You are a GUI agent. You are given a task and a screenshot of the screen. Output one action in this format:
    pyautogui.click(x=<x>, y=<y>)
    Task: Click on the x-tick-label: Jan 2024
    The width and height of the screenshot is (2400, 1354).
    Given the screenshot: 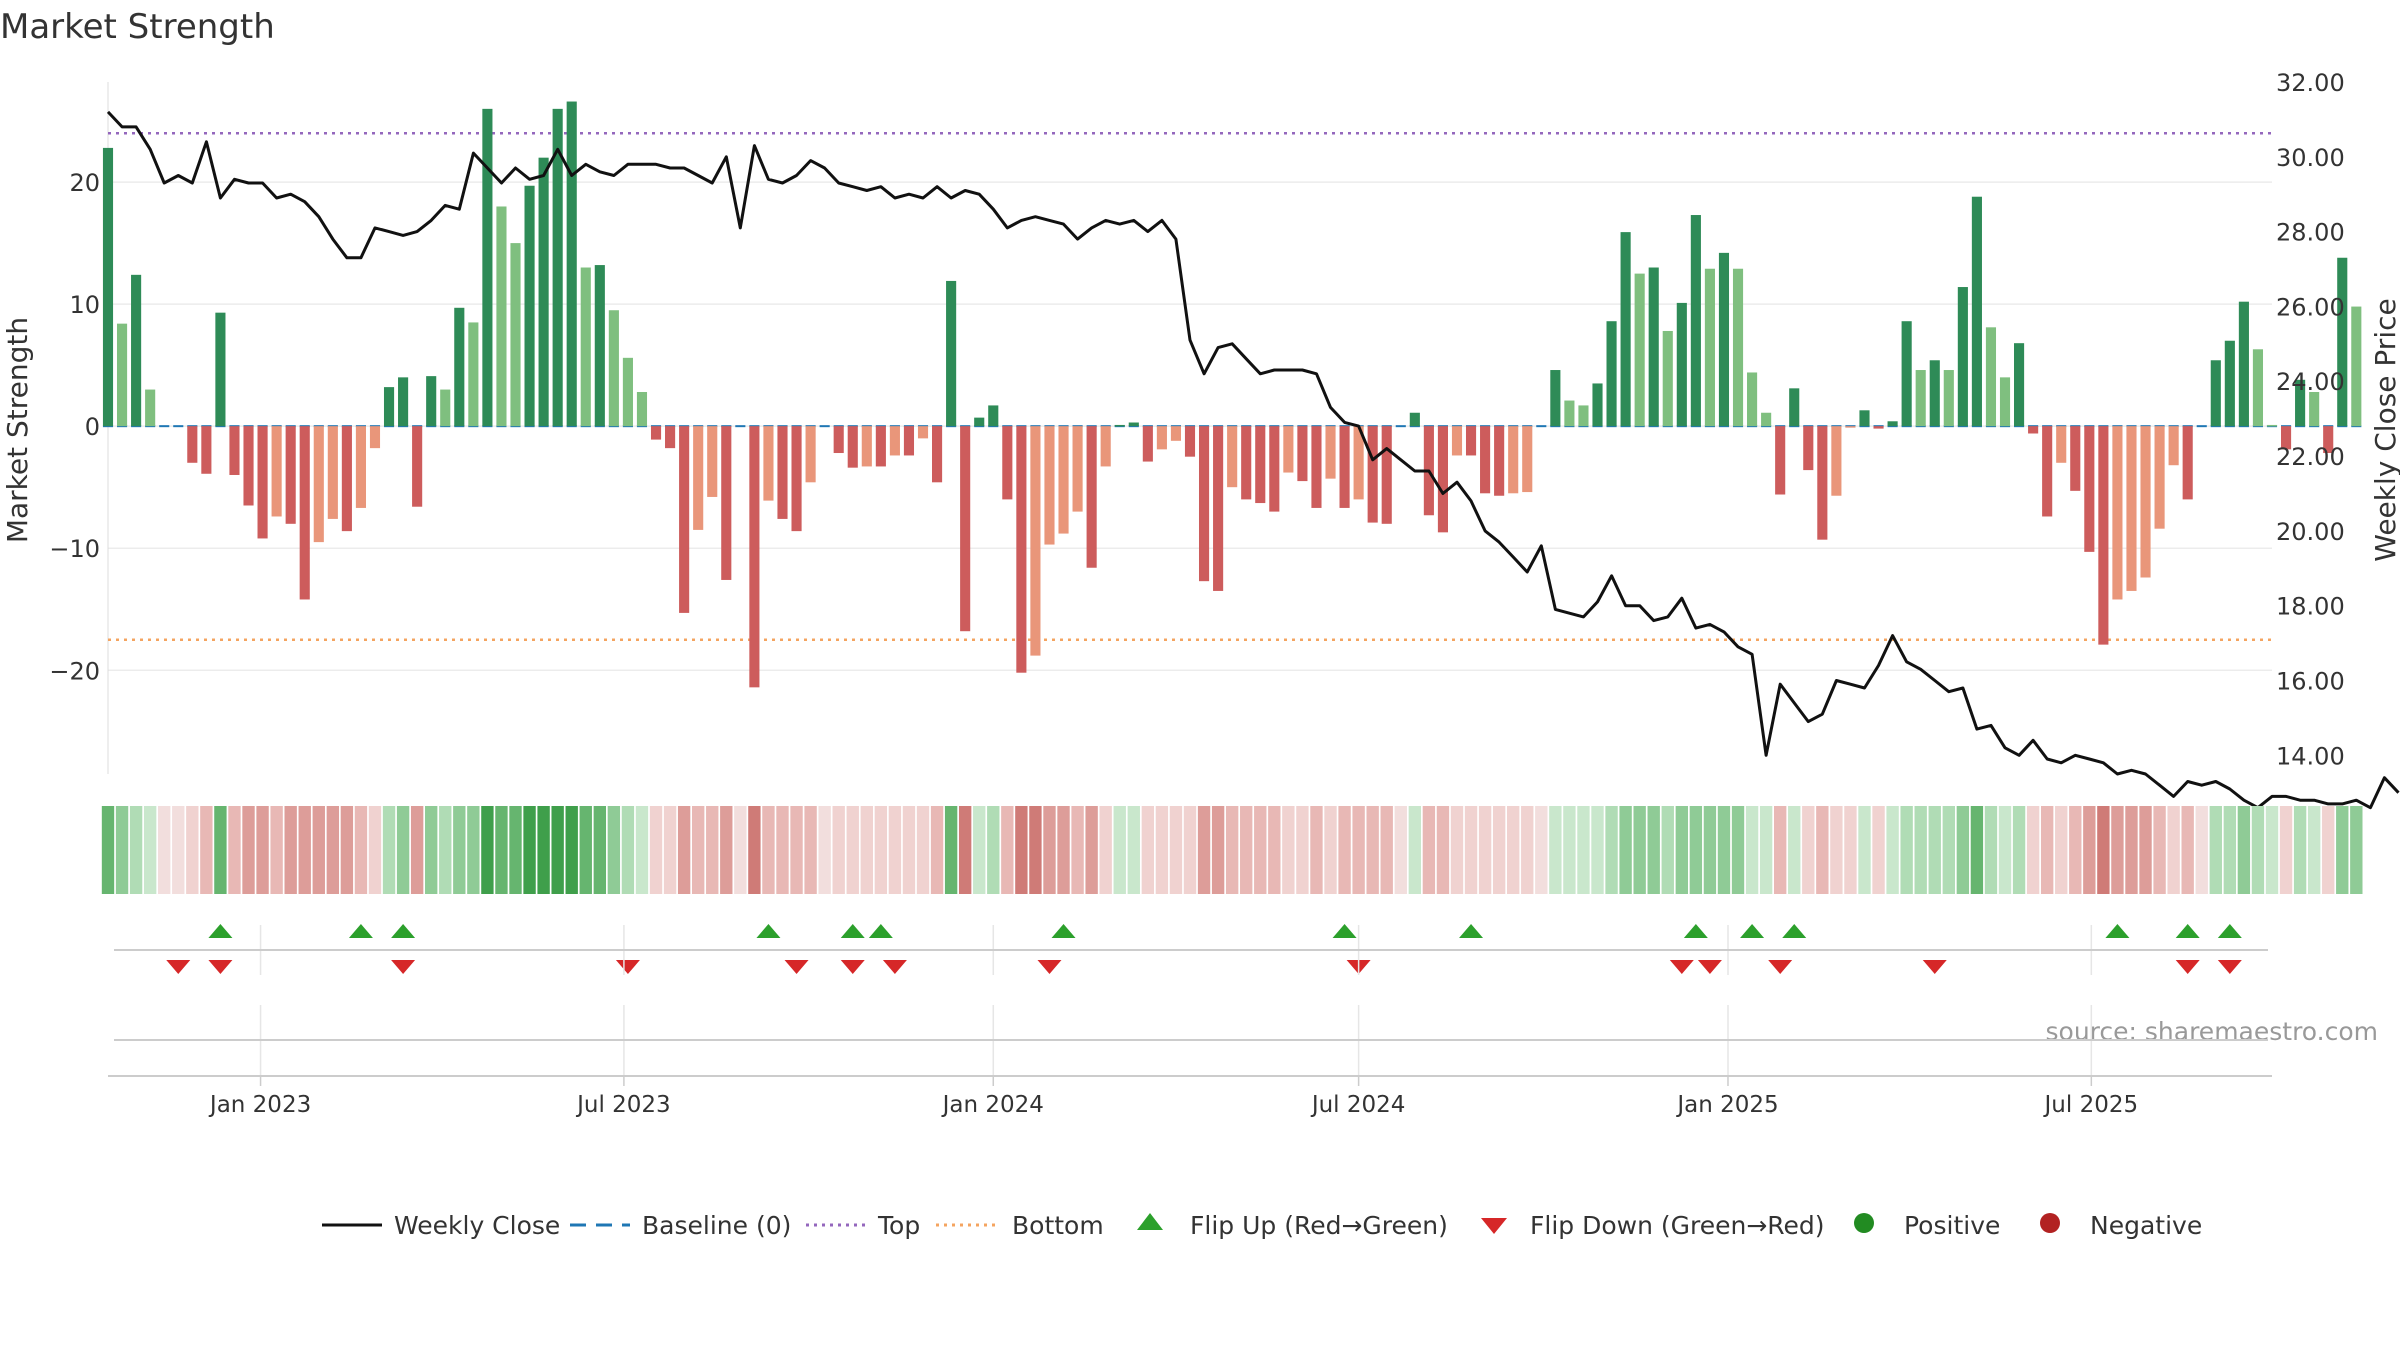 What is the action you would take?
    pyautogui.click(x=992, y=1105)
    